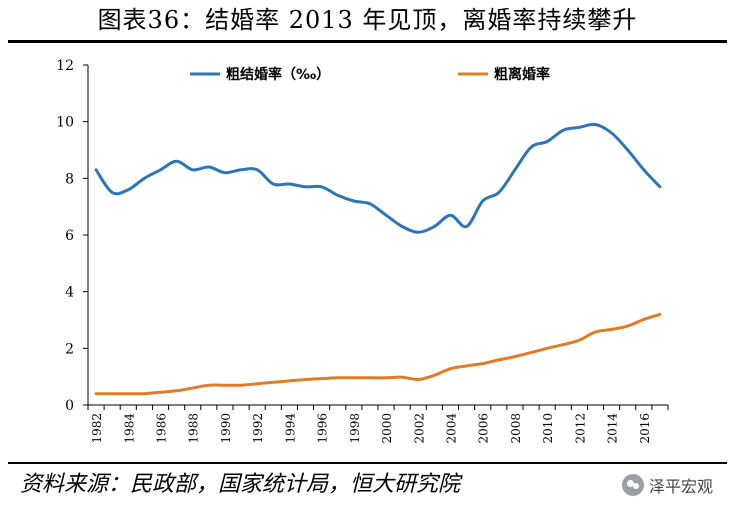 The width and height of the screenshot is (735, 507). I want to click on x-tick-label: 2006, so click(484, 428).